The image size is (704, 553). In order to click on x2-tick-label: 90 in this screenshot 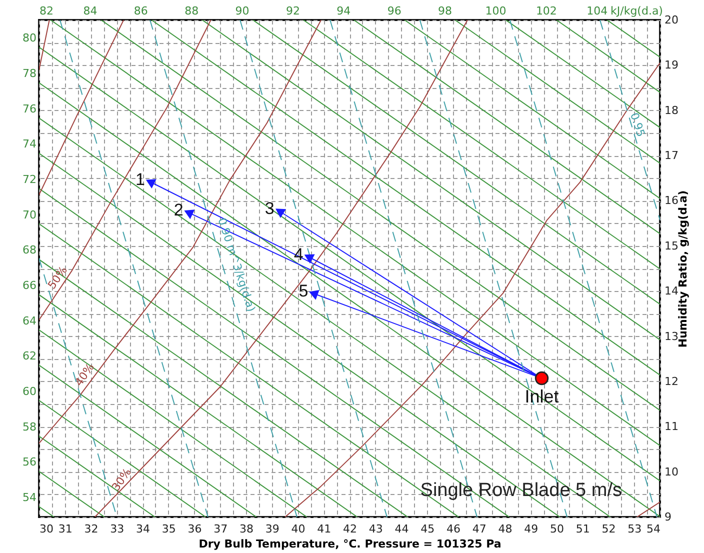, I will do `click(242, 11)`.